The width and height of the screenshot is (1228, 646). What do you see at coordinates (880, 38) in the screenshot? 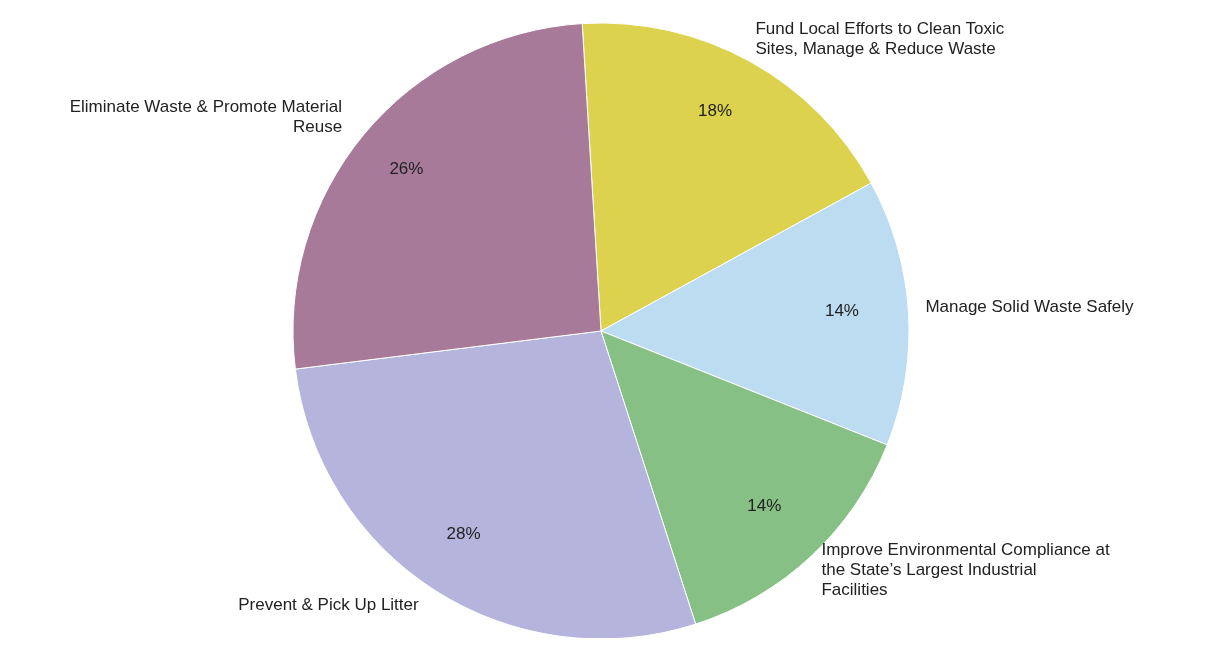
I see `slice-label: Fund Local Efforts to Clean Toxic Sites, Manage & Reduce Waste` at bounding box center [880, 38].